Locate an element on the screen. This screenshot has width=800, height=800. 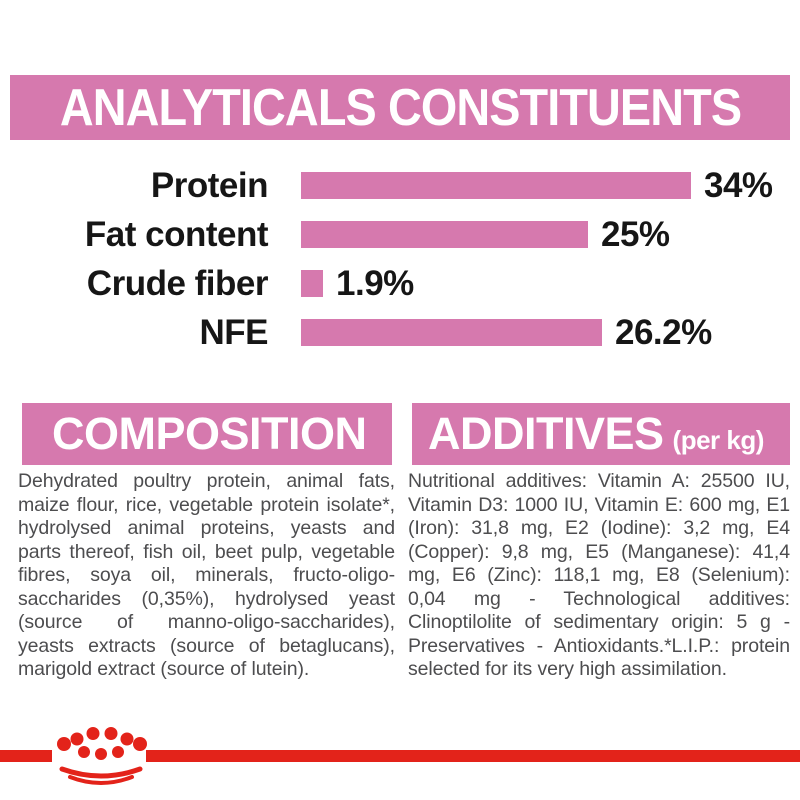
royal-canin-crown-logo is located at coordinates (102, 756).